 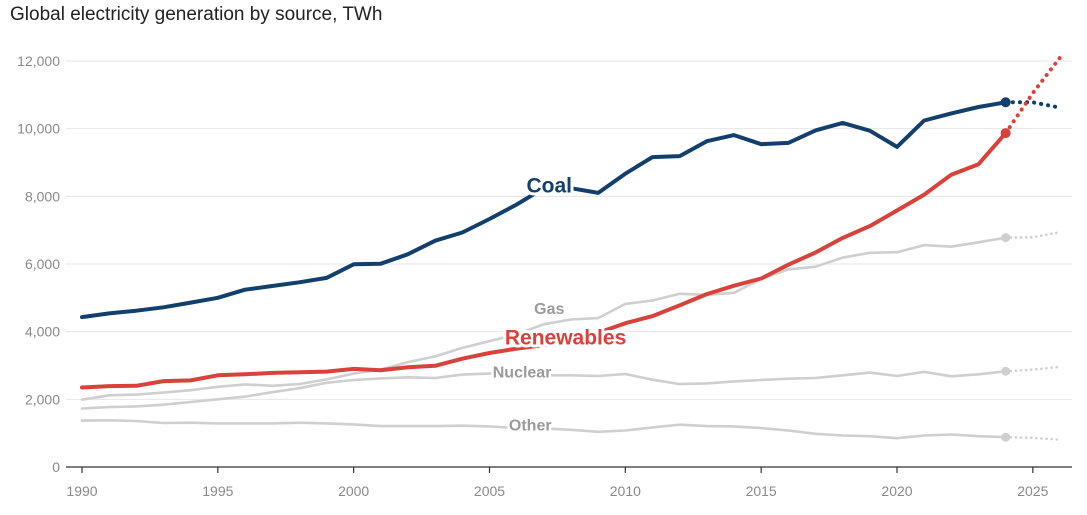 I want to click on series-label-nuclear: Nuclear, so click(x=522, y=373).